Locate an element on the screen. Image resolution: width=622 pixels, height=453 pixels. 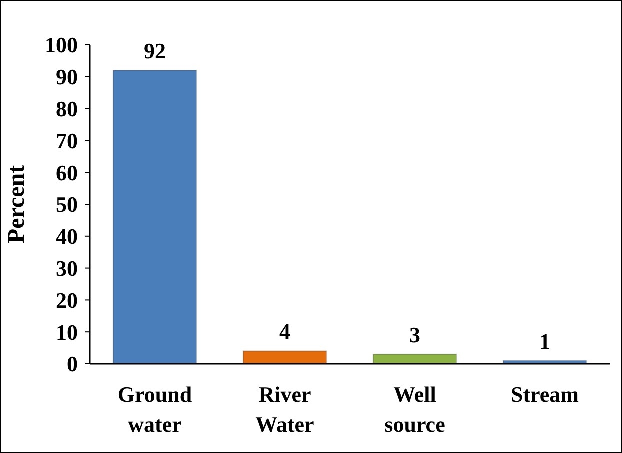
data-label: 92 is located at coordinates (155, 51).